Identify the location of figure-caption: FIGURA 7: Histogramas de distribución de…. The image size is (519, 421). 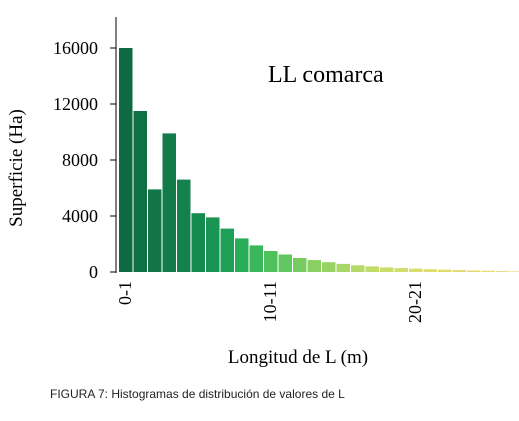
(197, 394).